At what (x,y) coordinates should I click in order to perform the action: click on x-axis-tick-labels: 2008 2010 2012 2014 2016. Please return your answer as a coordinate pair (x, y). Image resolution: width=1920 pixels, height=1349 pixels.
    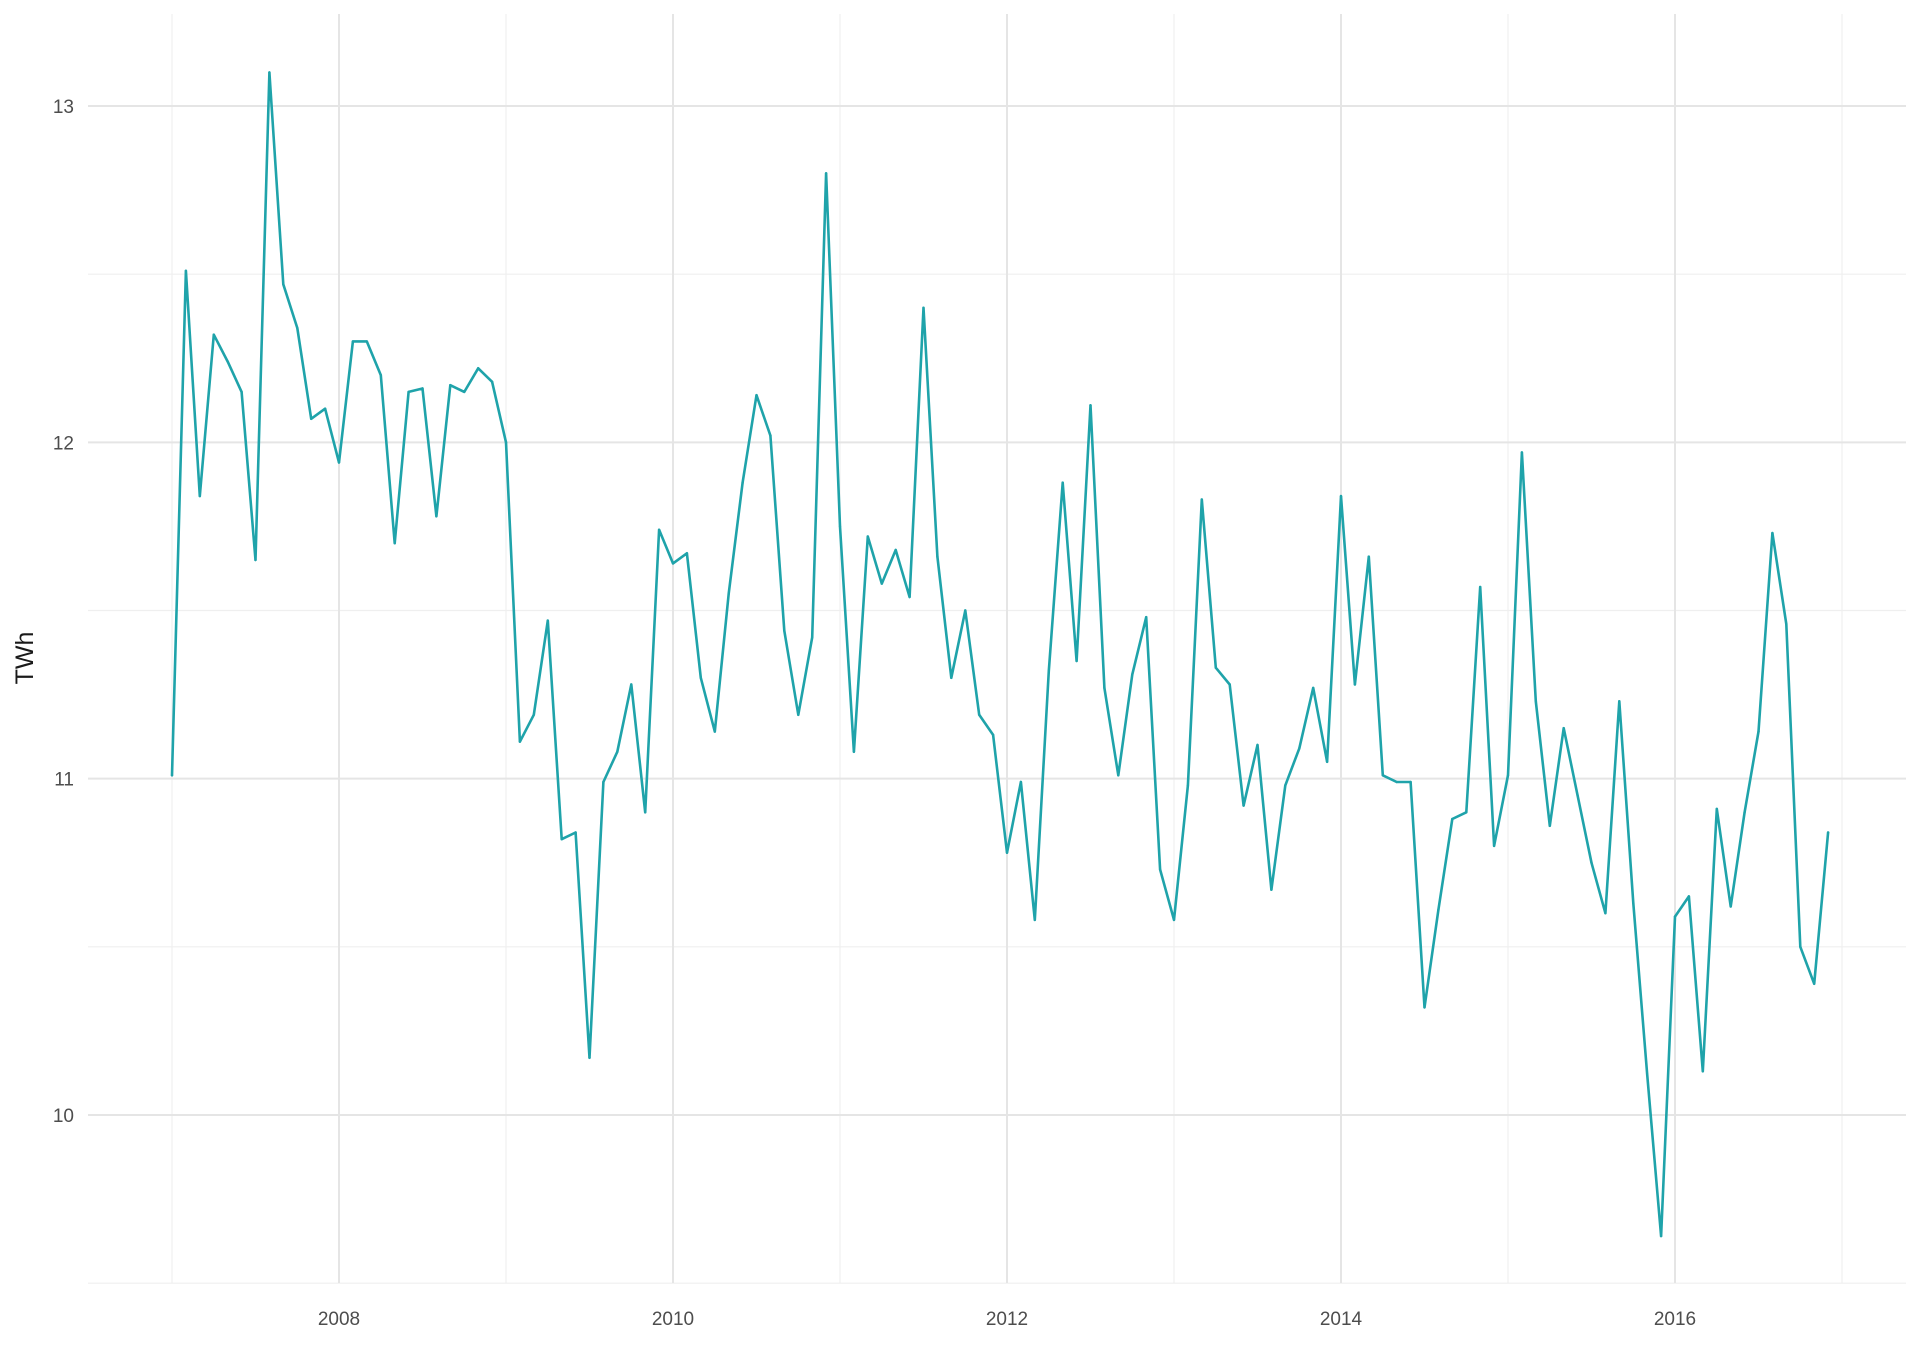
    Looking at the image, I should click on (1007, 1319).